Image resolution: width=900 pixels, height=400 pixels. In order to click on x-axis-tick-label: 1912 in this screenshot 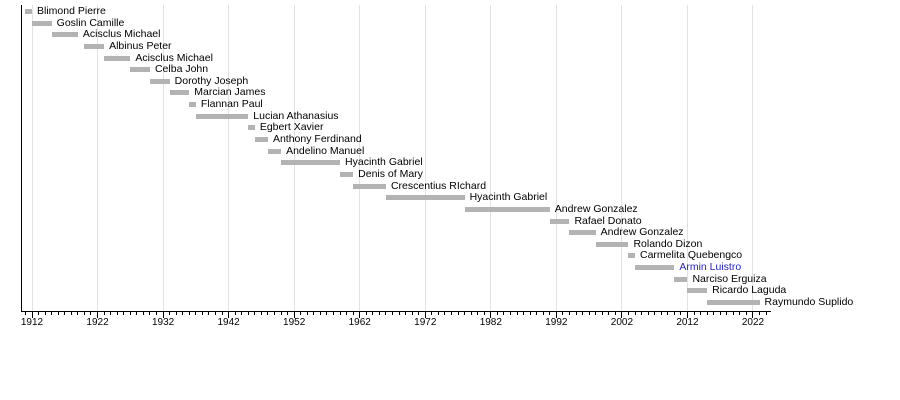, I will do `click(32, 322)`.